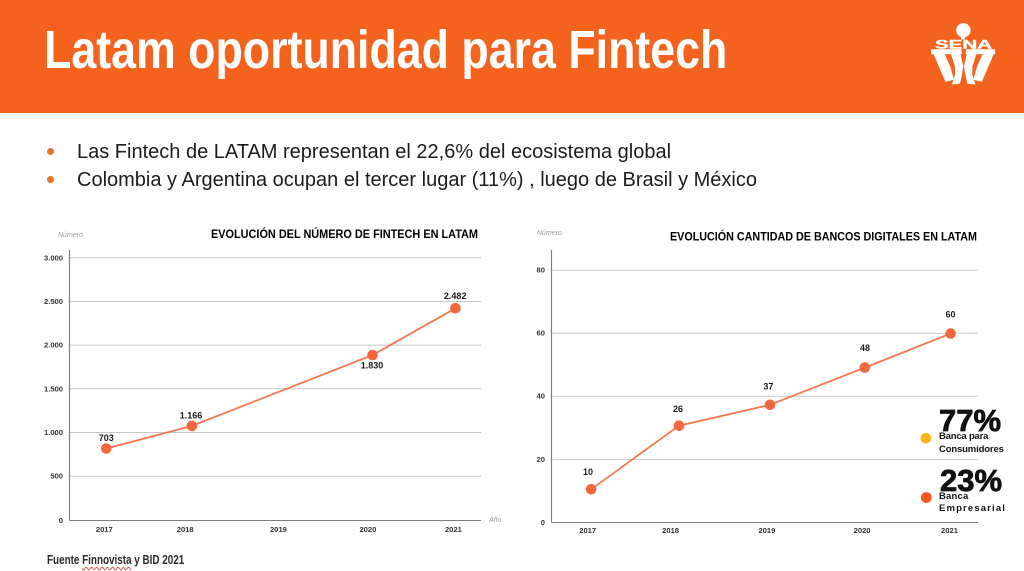  Describe the element at coordinates (541, 396) in the screenshot. I see `svg-text: 40` at that location.